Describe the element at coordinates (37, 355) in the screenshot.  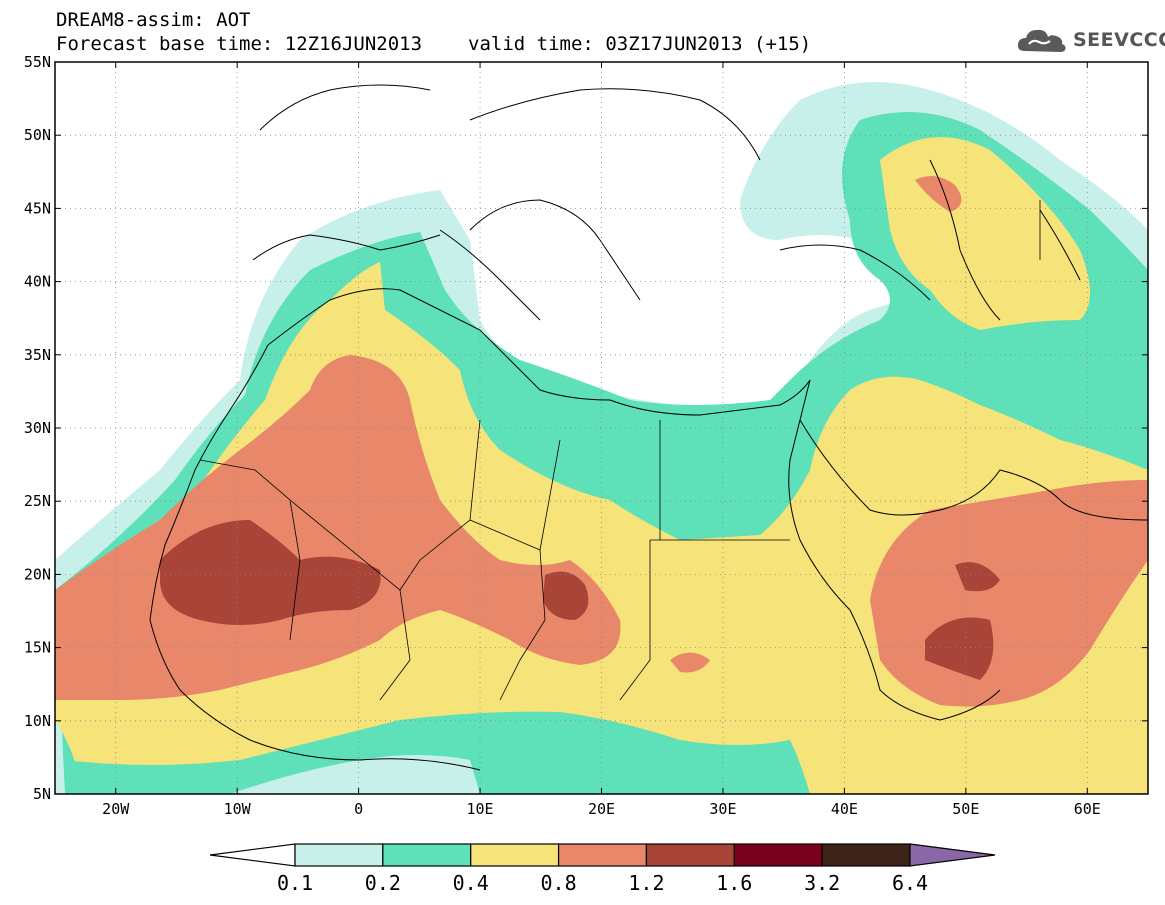
I see `lat-tick-label: 35N` at that location.